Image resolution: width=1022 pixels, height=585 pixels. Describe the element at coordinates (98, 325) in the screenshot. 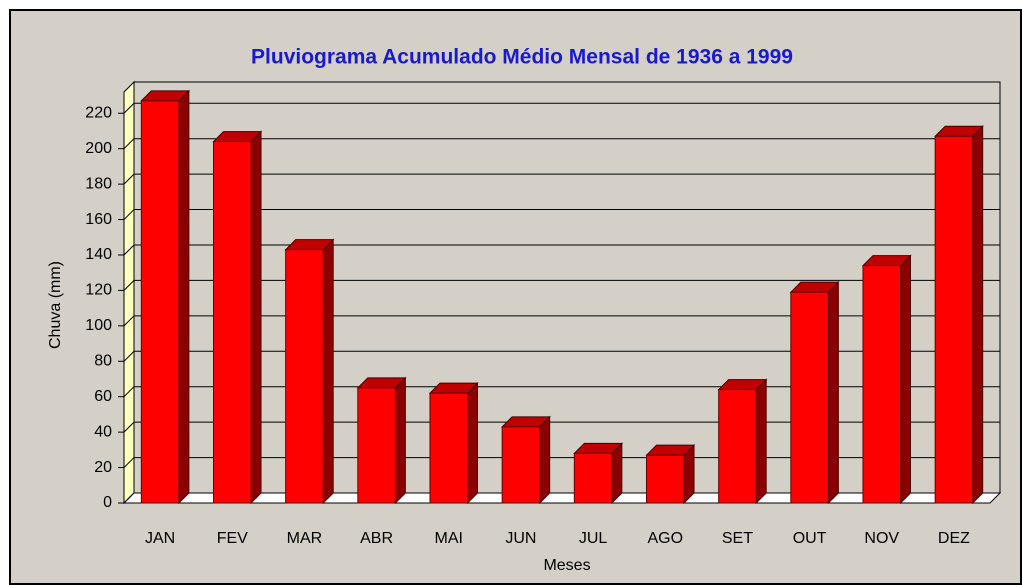

I see `y-tick-label: 100` at that location.